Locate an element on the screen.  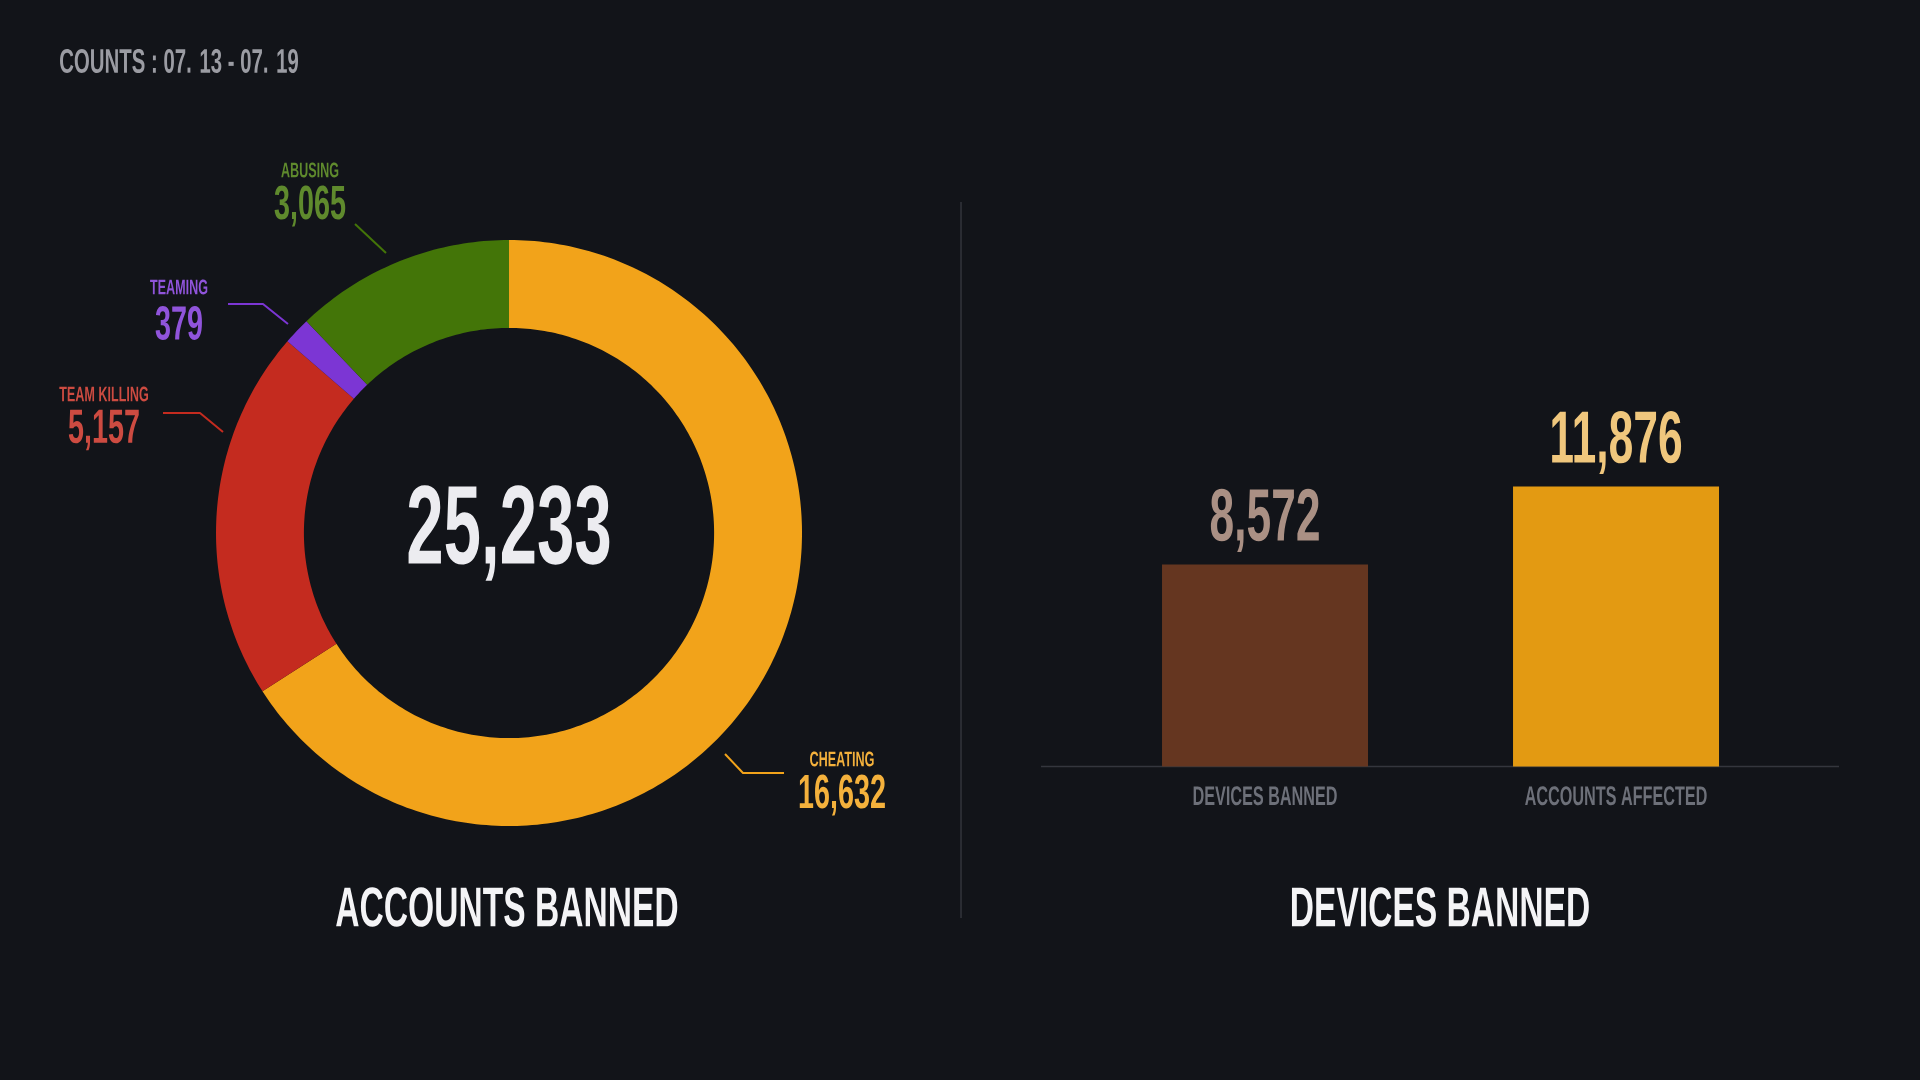
slice-label: ABUSING is located at coordinates (310, 170).